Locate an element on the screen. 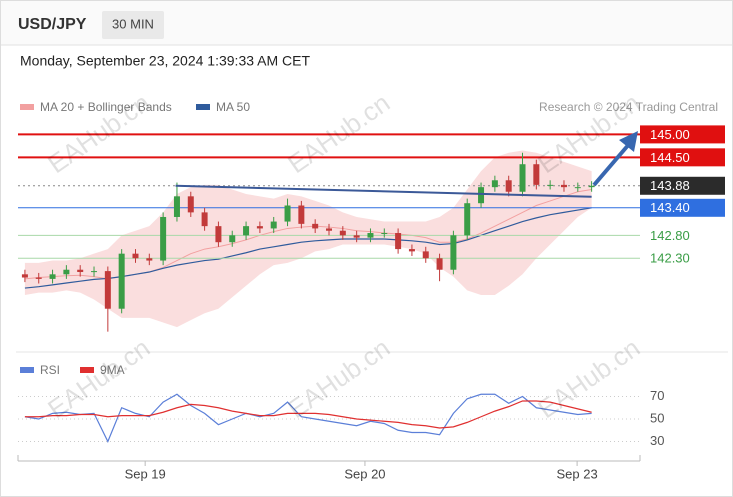 The image size is (733, 497). level-label: 143.40 is located at coordinates (670, 207).